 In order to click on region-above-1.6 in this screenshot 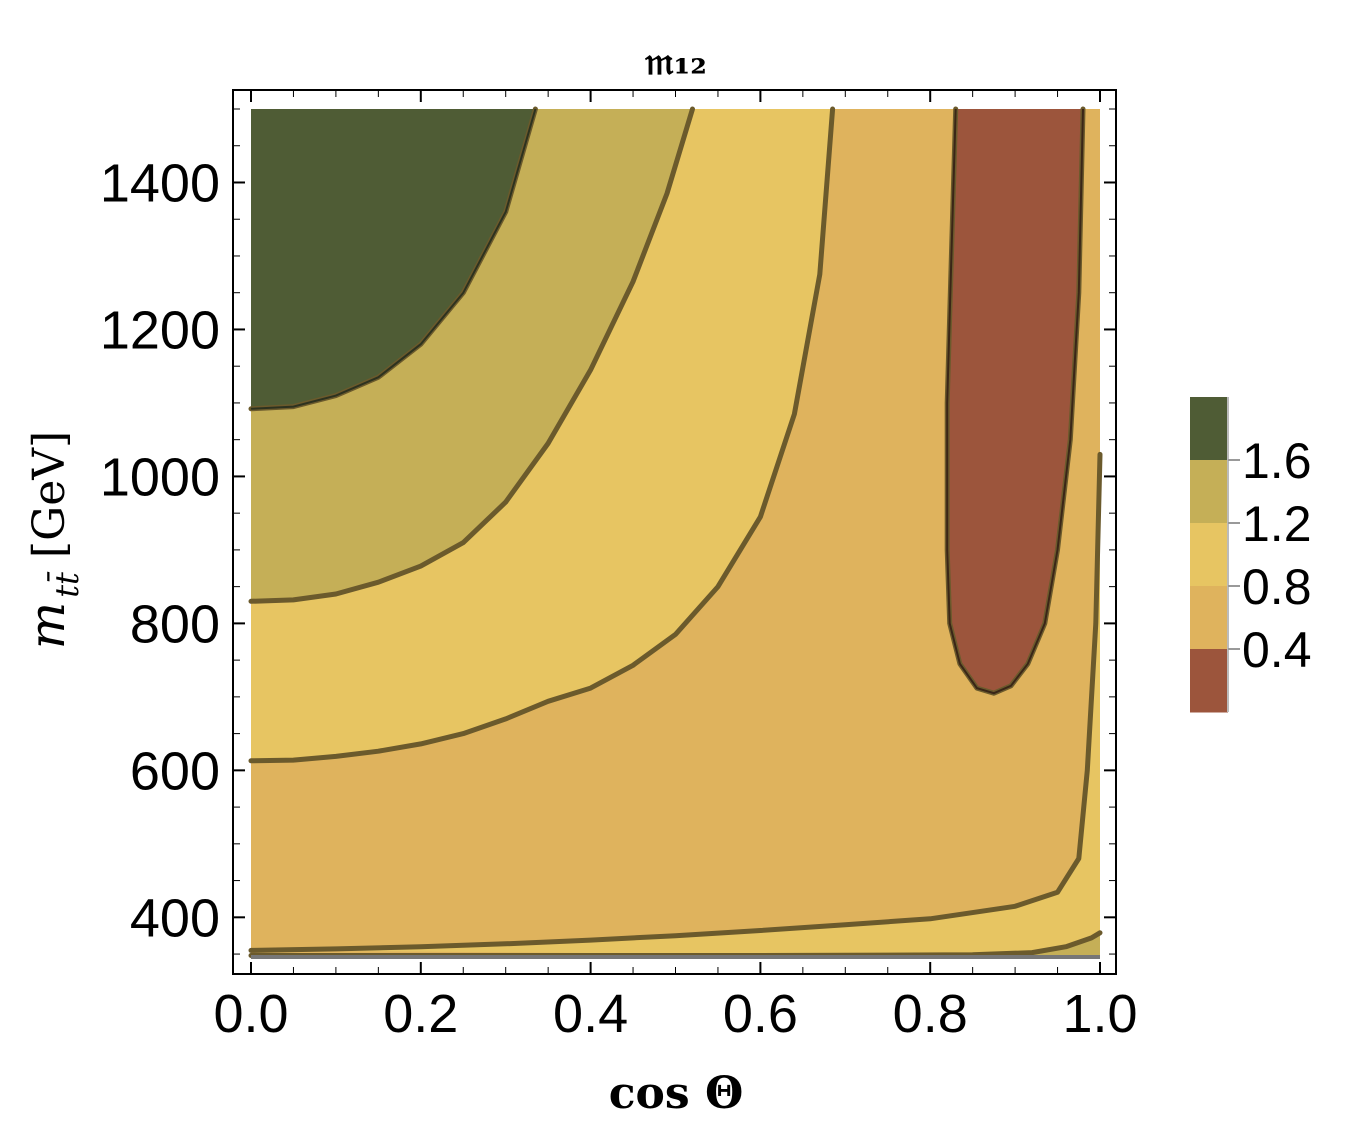, I will do `click(393, 259)`.